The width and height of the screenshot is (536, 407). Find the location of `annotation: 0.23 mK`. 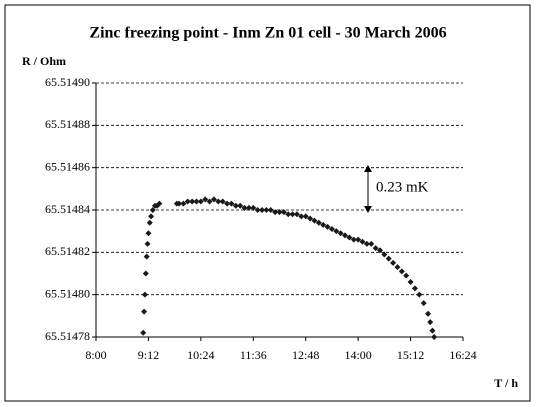

annotation: 0.23 mK is located at coordinates (402, 187).